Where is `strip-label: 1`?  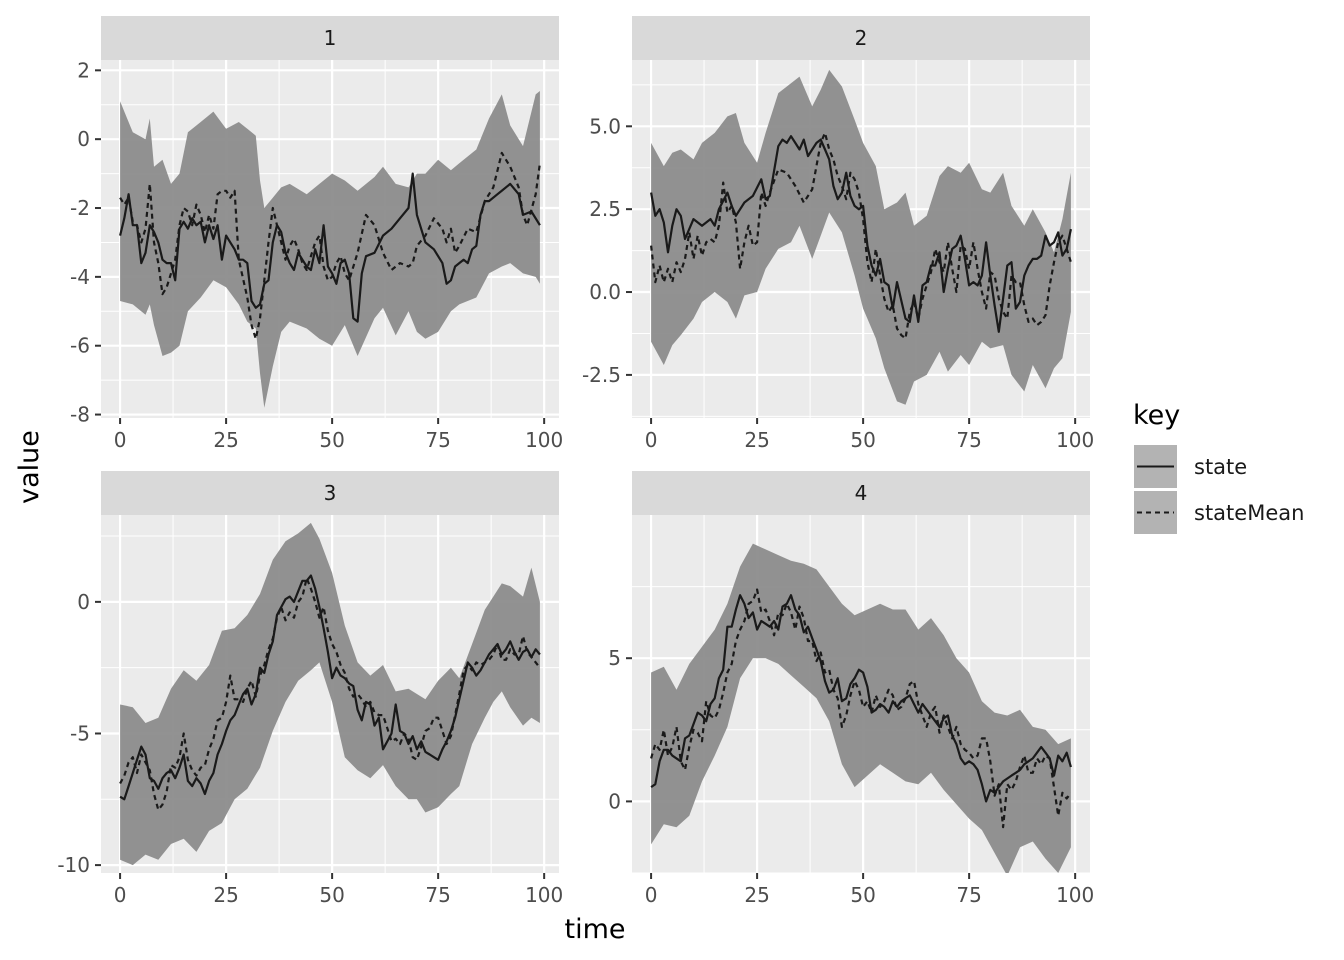
strip-label: 1 is located at coordinates (330, 38).